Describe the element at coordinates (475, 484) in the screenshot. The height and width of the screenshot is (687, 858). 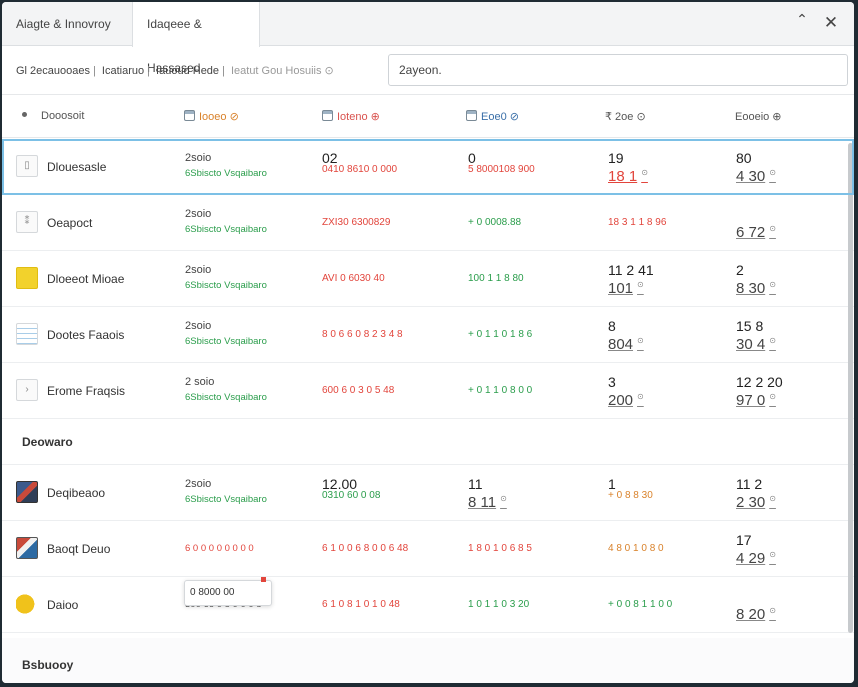
I see `cell-value: 11` at that location.